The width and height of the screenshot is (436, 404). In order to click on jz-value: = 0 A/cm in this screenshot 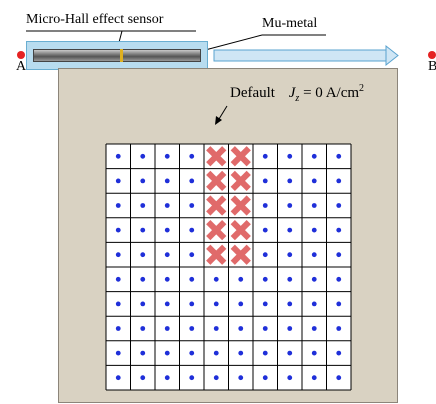, I will do `click(329, 93)`.